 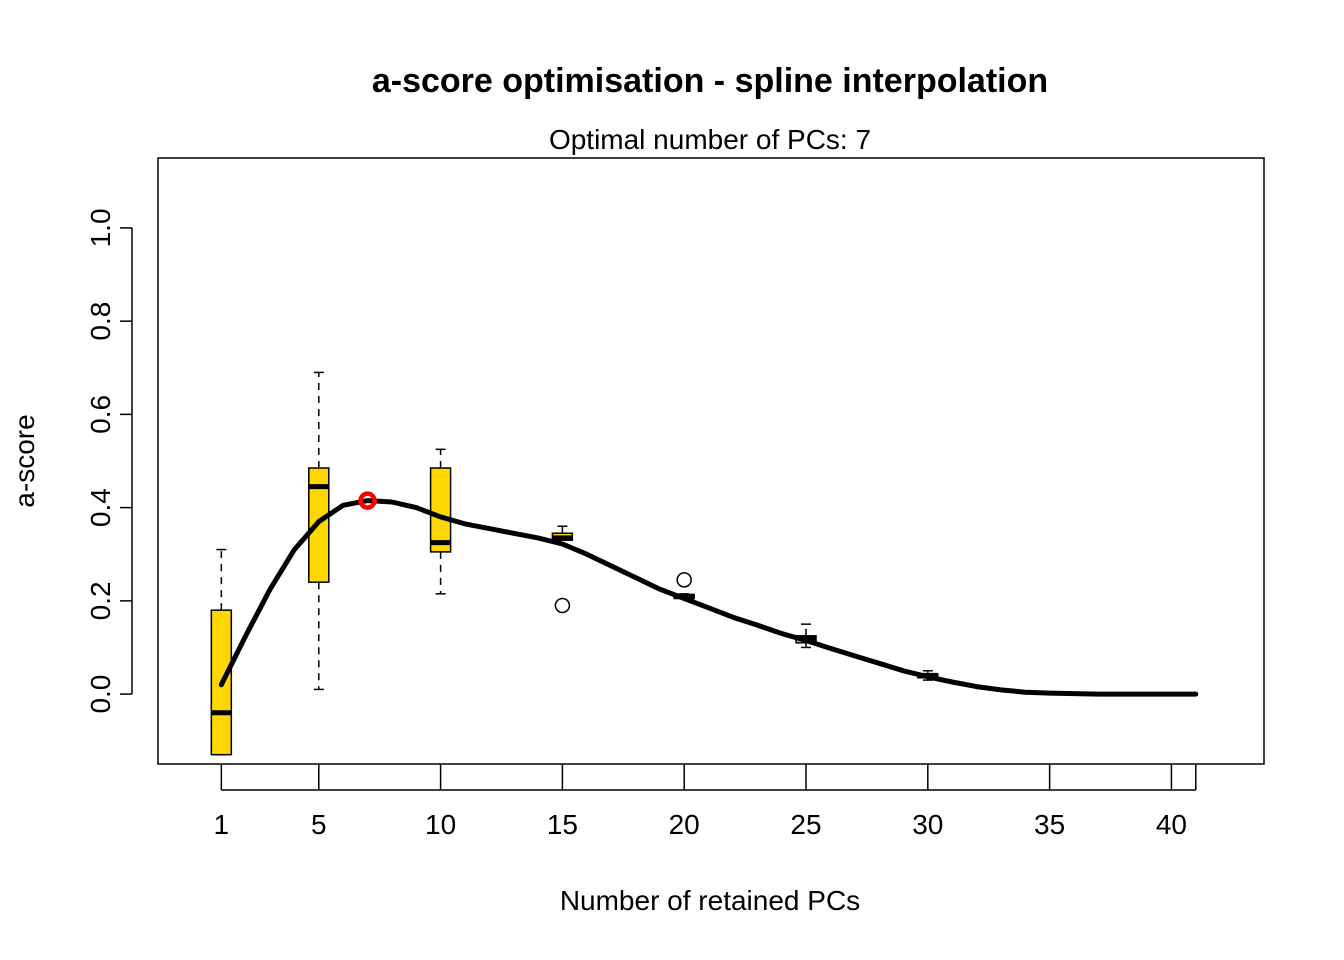 What do you see at coordinates (100, 321) in the screenshot?
I see `y-tick-label: 0.8` at bounding box center [100, 321].